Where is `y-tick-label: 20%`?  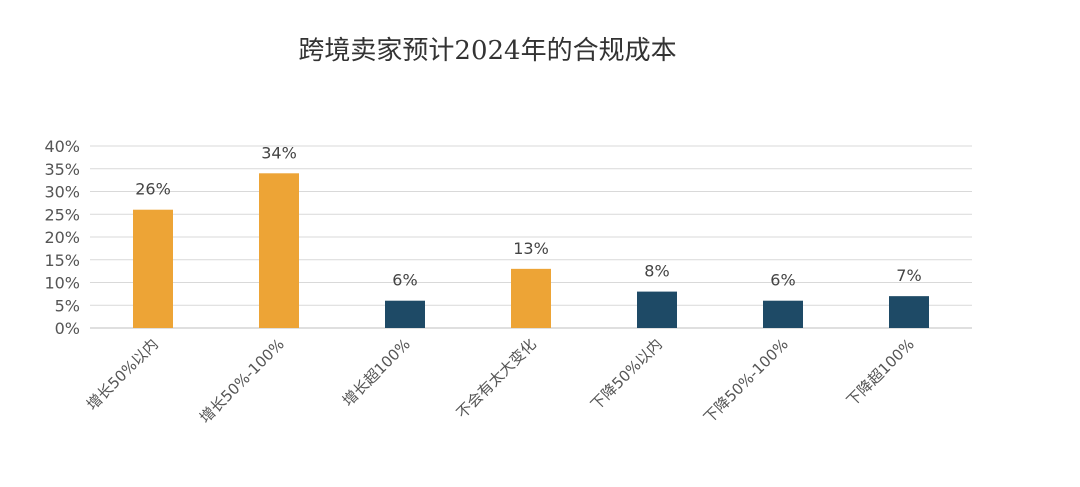 y-tick-label: 20% is located at coordinates (62, 237).